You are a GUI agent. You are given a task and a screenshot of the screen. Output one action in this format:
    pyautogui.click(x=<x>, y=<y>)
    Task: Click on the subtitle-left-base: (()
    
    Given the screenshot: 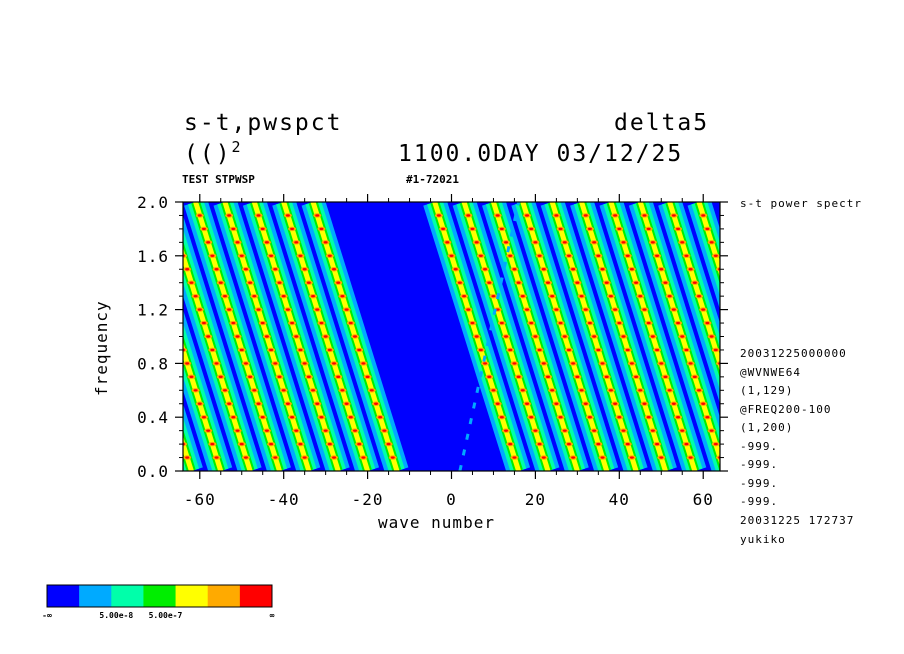 What is the action you would take?
    pyautogui.click(x=208, y=154)
    